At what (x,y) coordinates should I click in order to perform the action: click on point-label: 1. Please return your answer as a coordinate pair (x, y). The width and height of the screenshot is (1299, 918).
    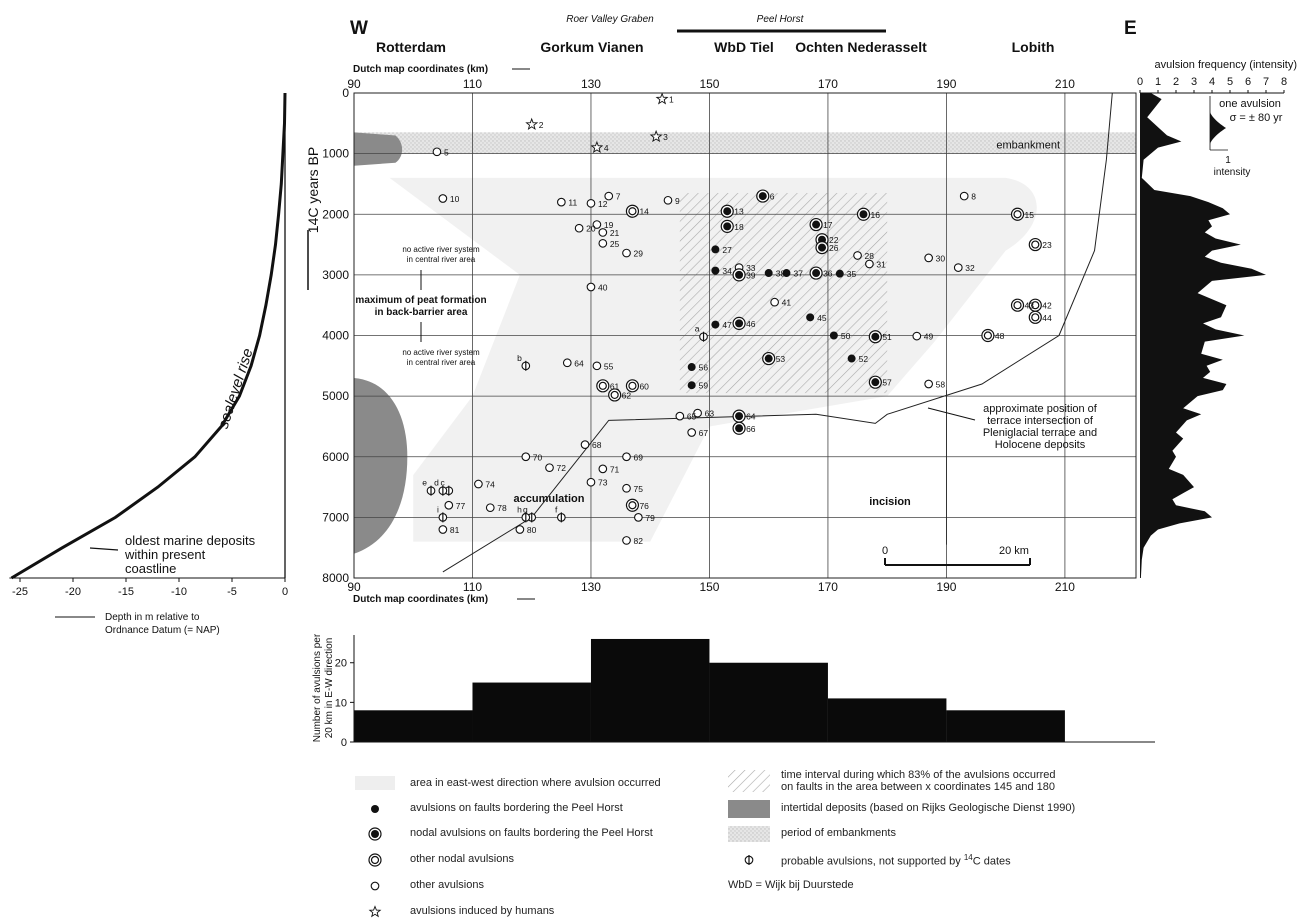
    Looking at the image, I should click on (671, 100).